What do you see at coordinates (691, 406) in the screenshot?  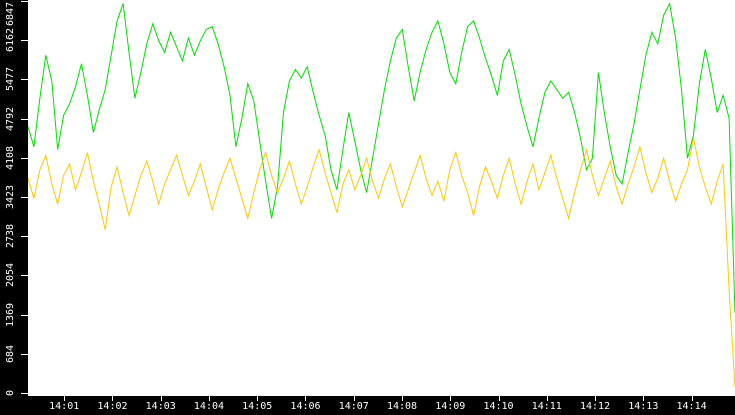 I see `x-tick-label: 14:14` at bounding box center [691, 406].